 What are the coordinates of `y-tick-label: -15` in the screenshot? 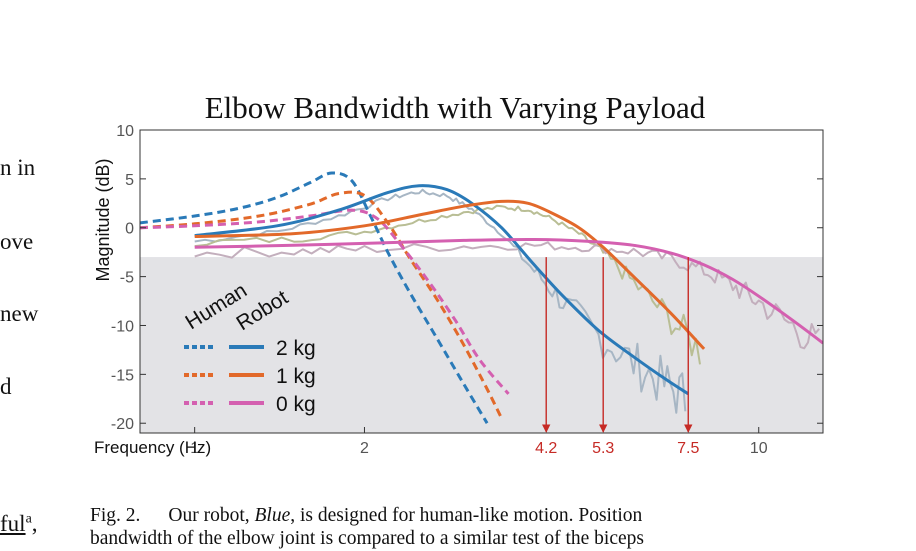 It's located at (122, 375).